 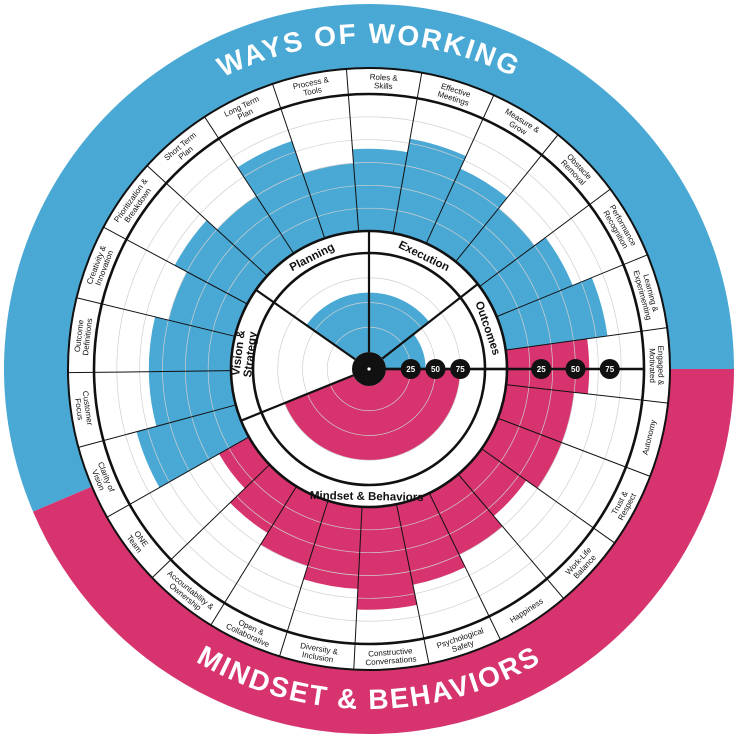 What do you see at coordinates (245, 353) in the screenshot?
I see `group-label-vision-and-strategy: Vision &Strategy` at bounding box center [245, 353].